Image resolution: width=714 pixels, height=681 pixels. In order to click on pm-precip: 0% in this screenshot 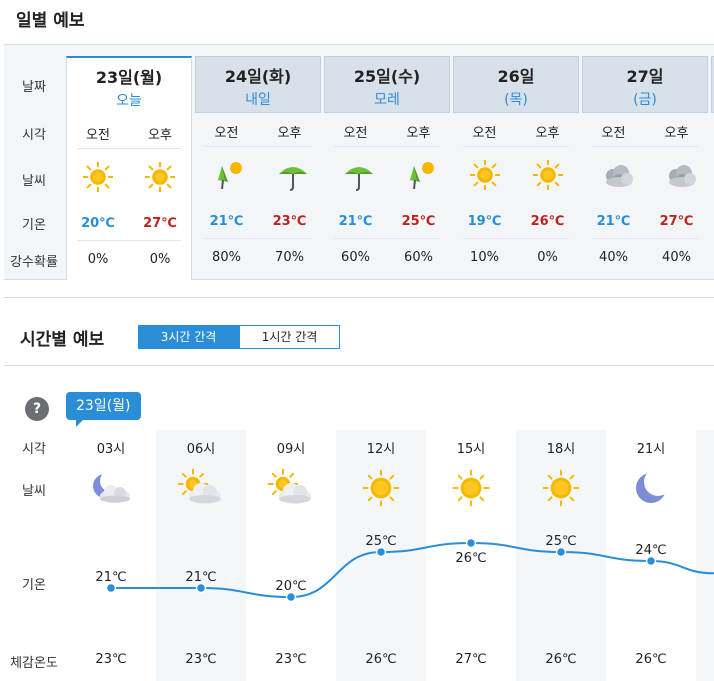, I will do `click(547, 257)`.